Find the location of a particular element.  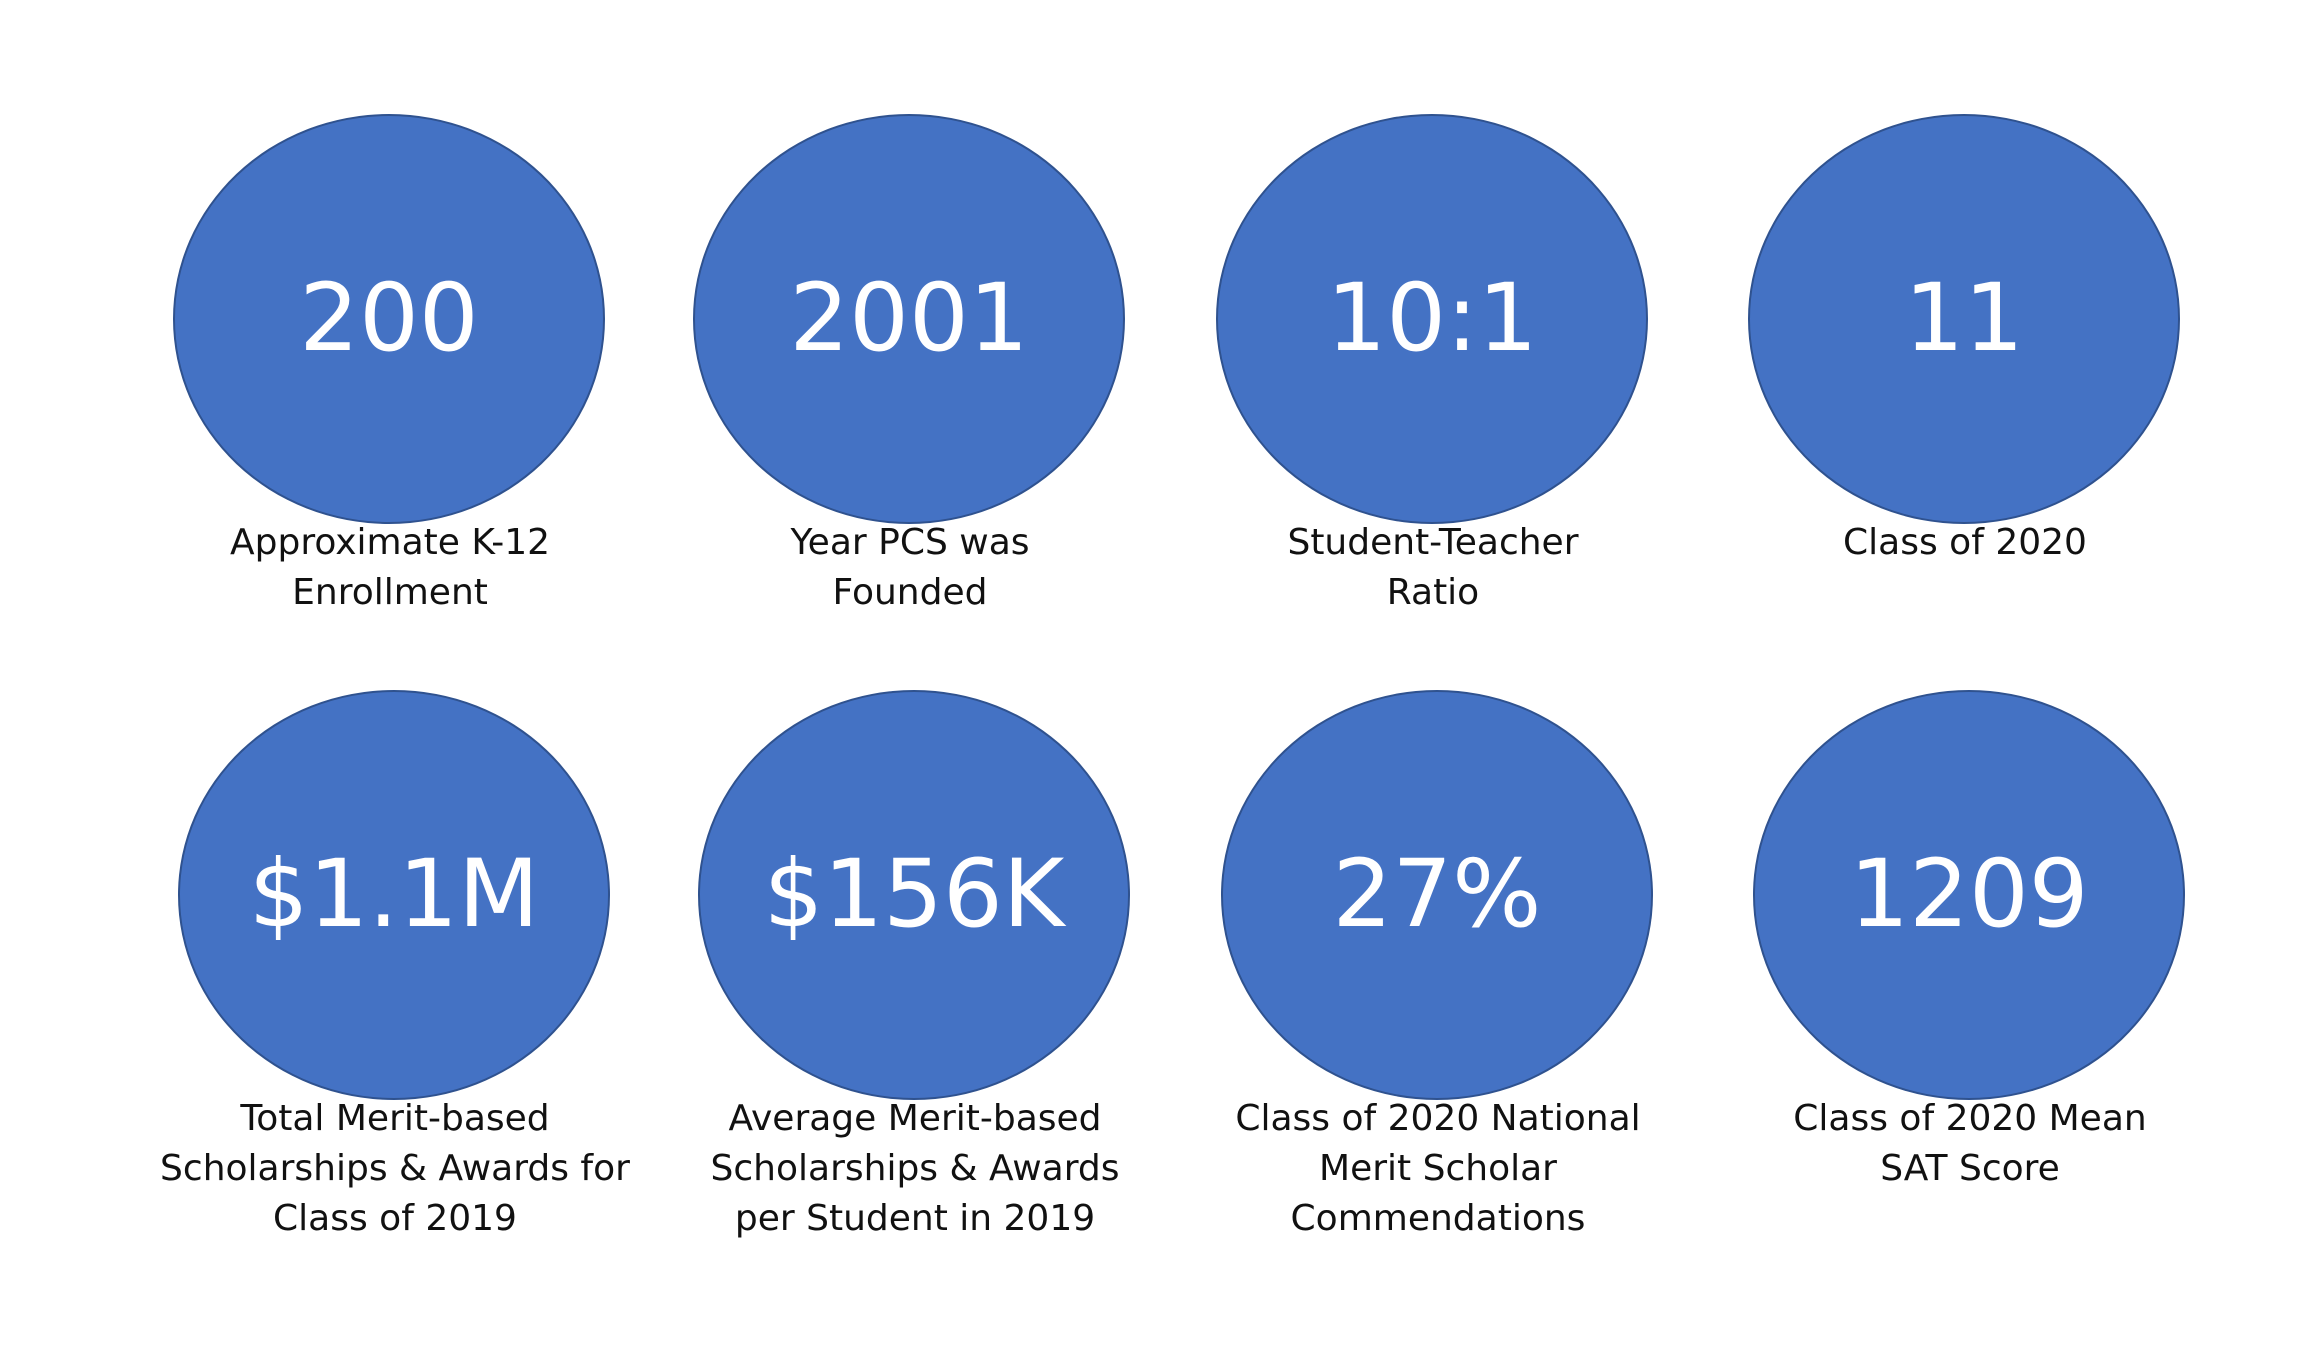

stat-circle: 1209 is located at coordinates (1969, 895).